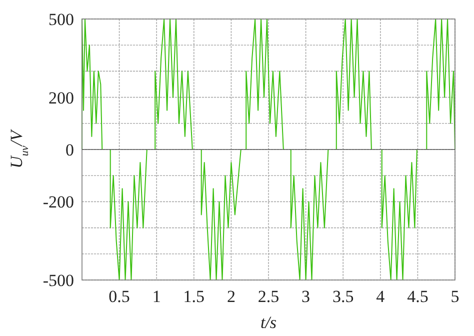 This screenshot has width=474, height=336. What do you see at coordinates (269, 296) in the screenshot?
I see `x-tick-label: 2.5` at bounding box center [269, 296].